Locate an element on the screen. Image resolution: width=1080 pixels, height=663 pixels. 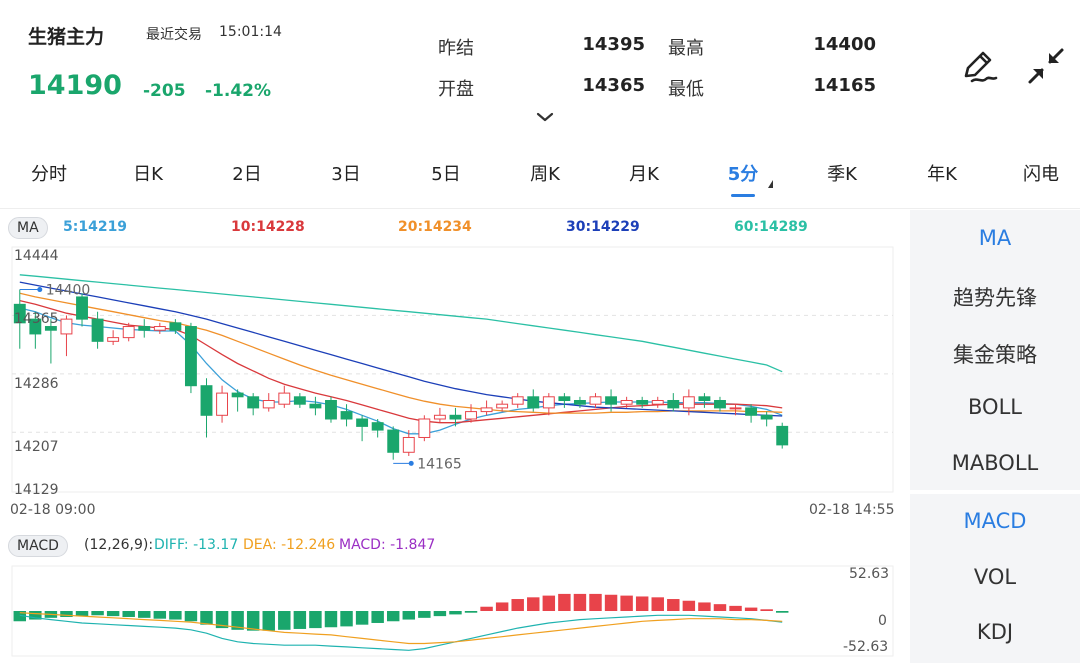
tab-4: 5日 is located at coordinates (446, 174).